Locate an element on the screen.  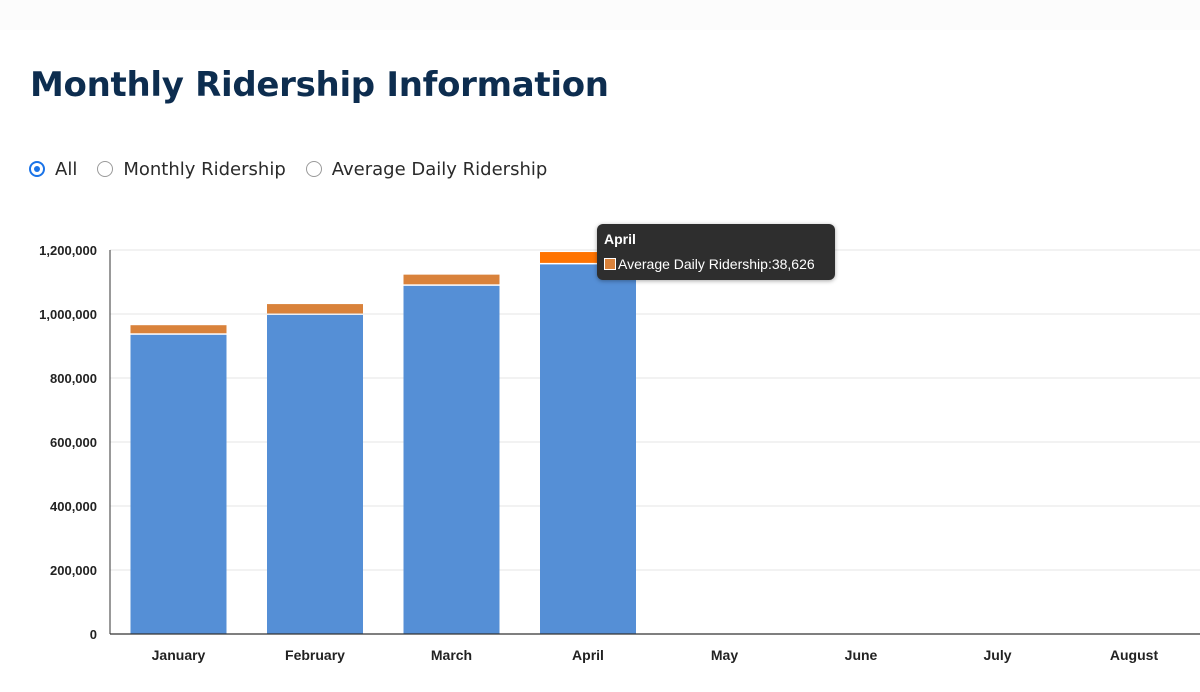
x-tick-label: January is located at coordinates (179, 655).